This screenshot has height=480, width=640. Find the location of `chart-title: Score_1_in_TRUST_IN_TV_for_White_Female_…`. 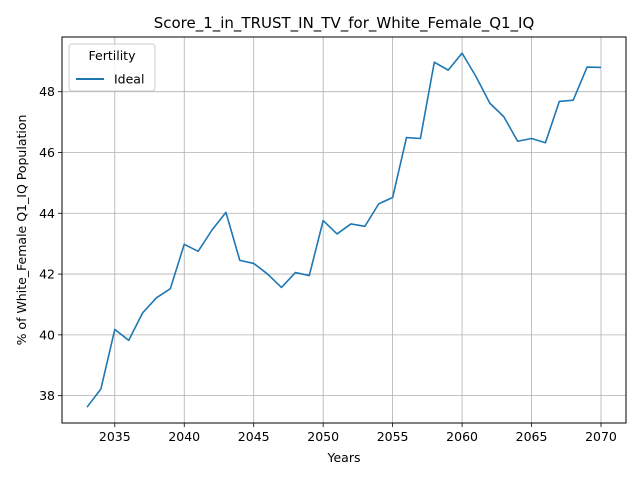

chart-title: Score_1_in_TRUST_IN_TV_for_White_Female_… is located at coordinates (344, 23).